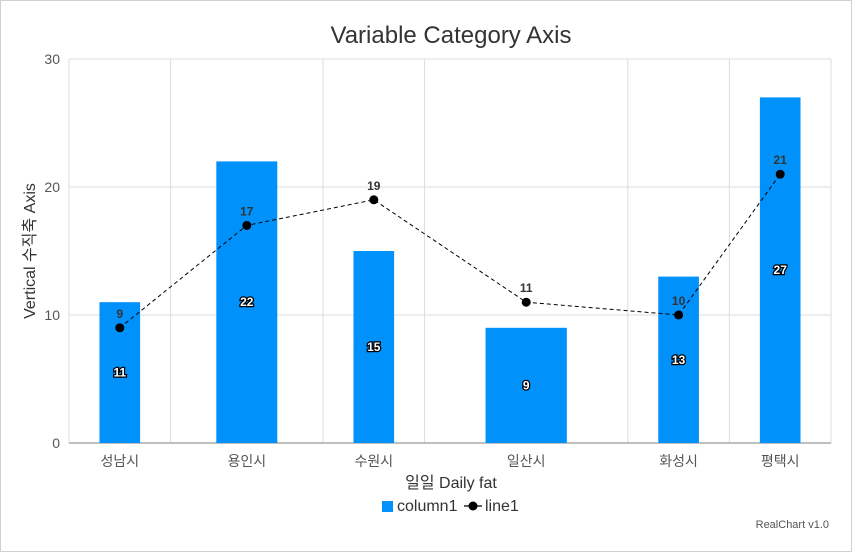  Describe the element at coordinates (781, 160) in the screenshot. I see `line-data-label: 21` at that location.